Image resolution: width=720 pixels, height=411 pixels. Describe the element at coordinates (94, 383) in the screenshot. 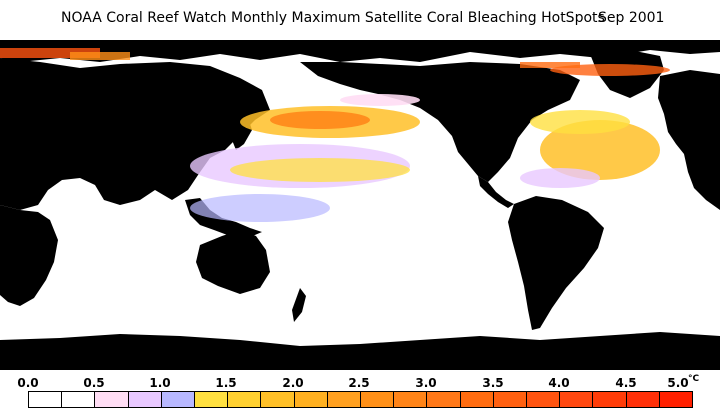

I see `tick-1: 0.5` at that location.